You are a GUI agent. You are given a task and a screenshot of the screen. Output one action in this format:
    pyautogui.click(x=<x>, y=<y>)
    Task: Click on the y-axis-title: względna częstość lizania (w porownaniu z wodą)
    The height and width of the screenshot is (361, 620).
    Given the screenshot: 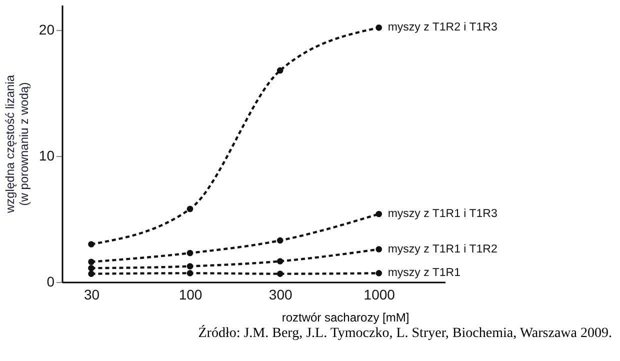 What is the action you would take?
    pyautogui.click(x=16, y=144)
    